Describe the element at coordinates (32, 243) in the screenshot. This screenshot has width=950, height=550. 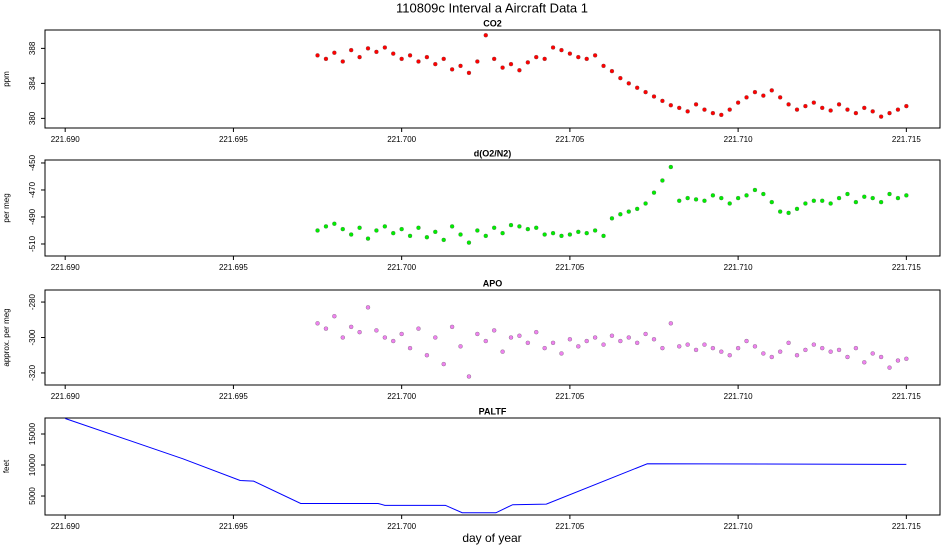
I see `y-tick-label: -510` at that location.